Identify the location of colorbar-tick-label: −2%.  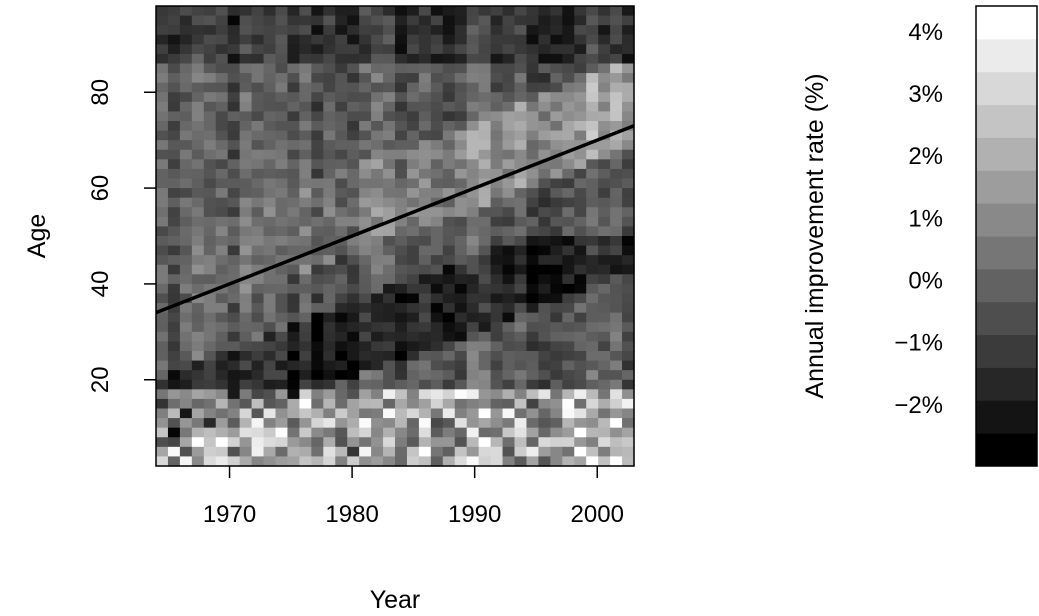
(918, 405).